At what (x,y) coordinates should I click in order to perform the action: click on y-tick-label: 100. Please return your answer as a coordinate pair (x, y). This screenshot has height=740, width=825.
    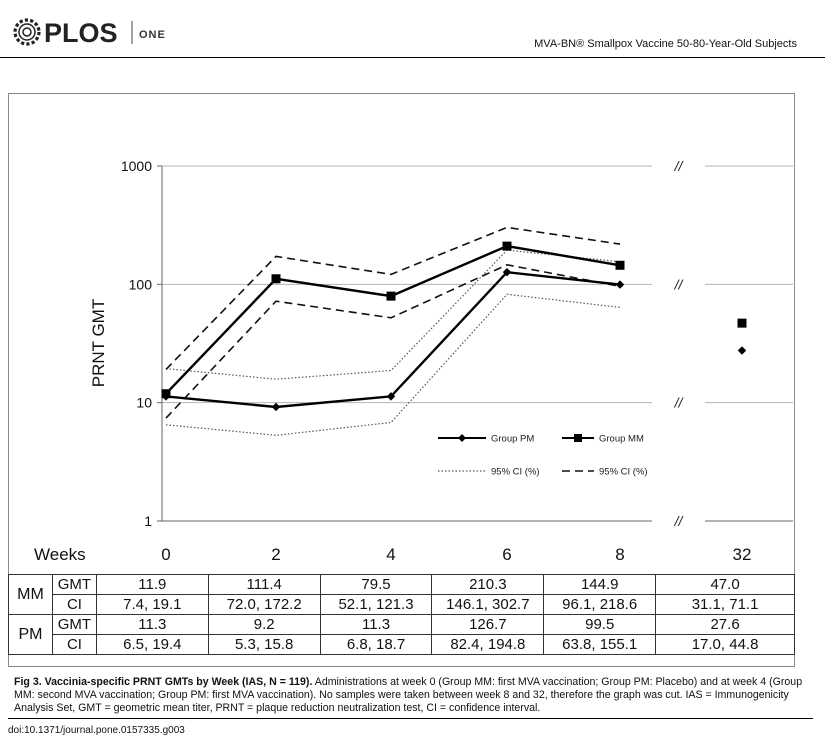
    Looking at the image, I should click on (141, 284).